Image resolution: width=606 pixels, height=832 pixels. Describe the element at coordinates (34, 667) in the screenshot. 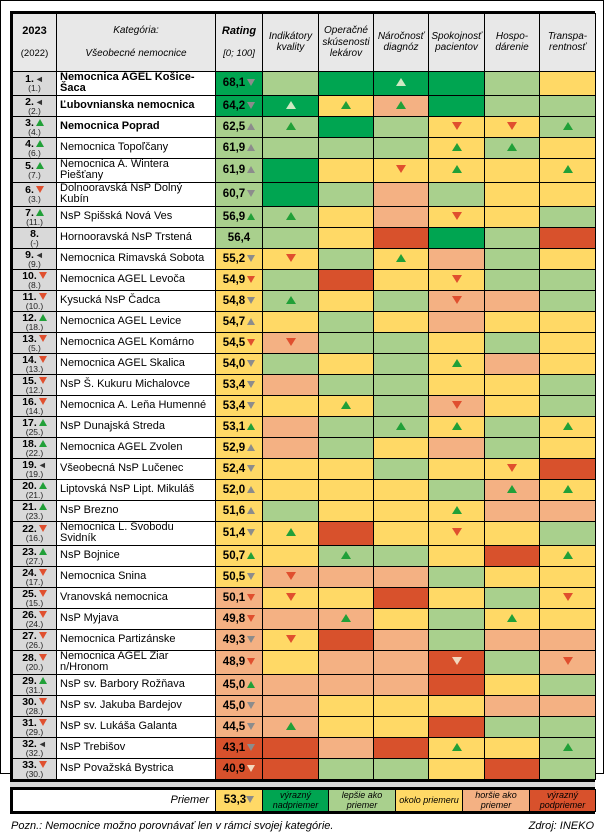

I see `previous-rank: (20.)` at that location.